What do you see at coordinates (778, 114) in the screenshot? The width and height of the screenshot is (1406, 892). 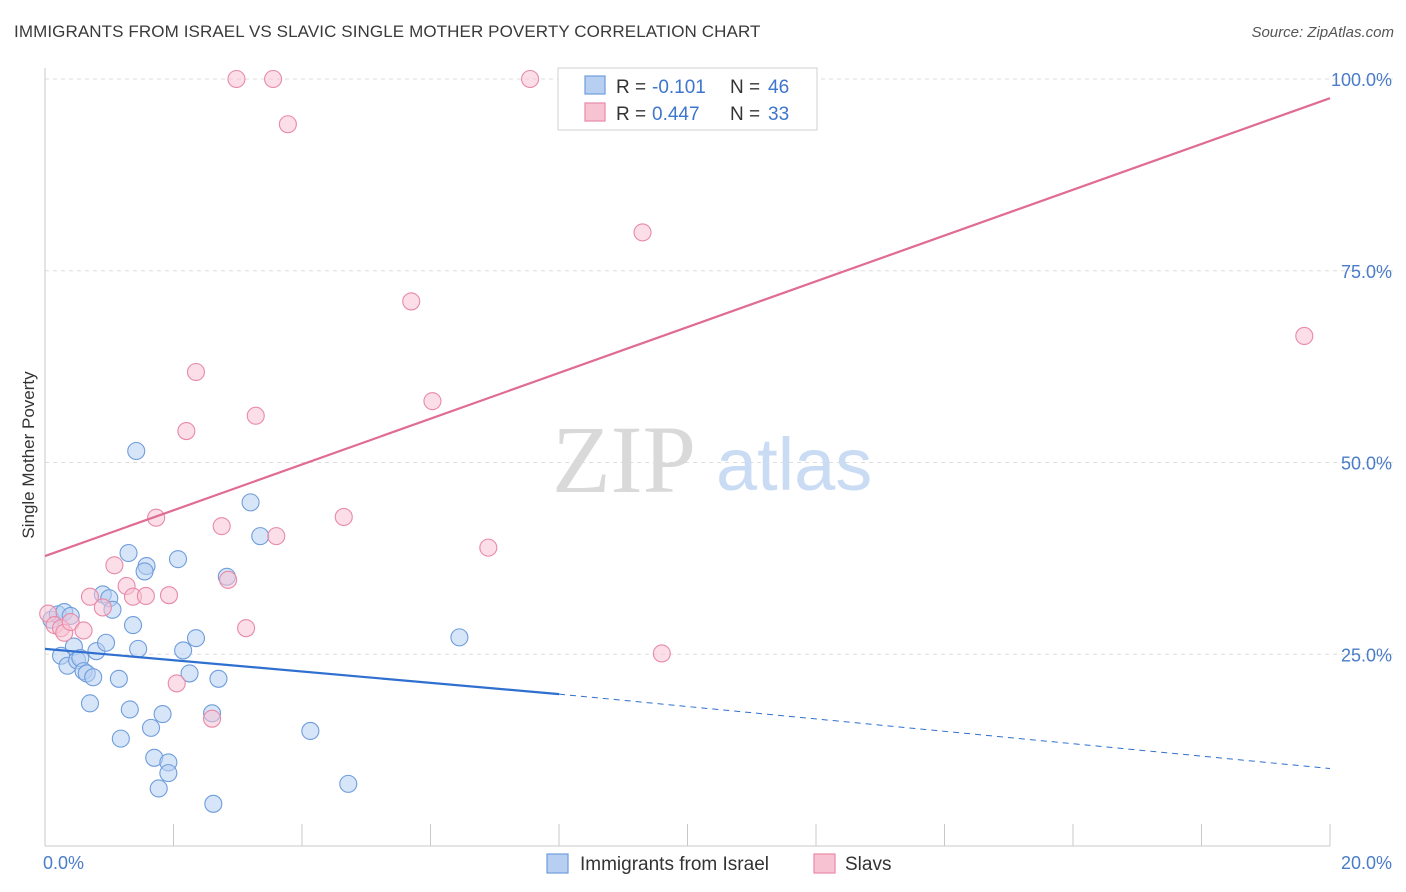 I see `legend-slavs-n-value: 33` at bounding box center [778, 114].